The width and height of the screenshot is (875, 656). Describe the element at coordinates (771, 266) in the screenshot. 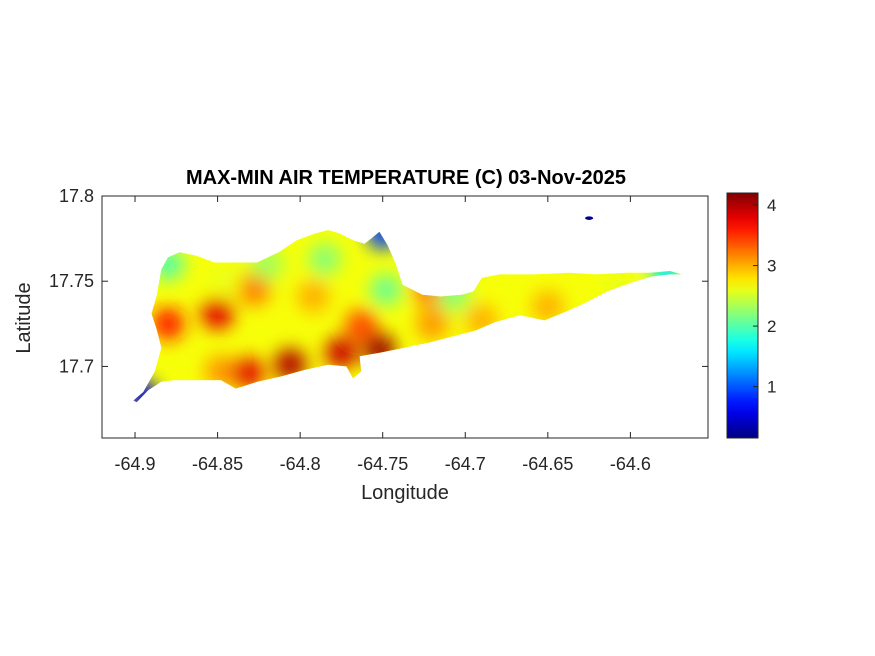

I see `colorbar-tick-label-2: 3` at that location.